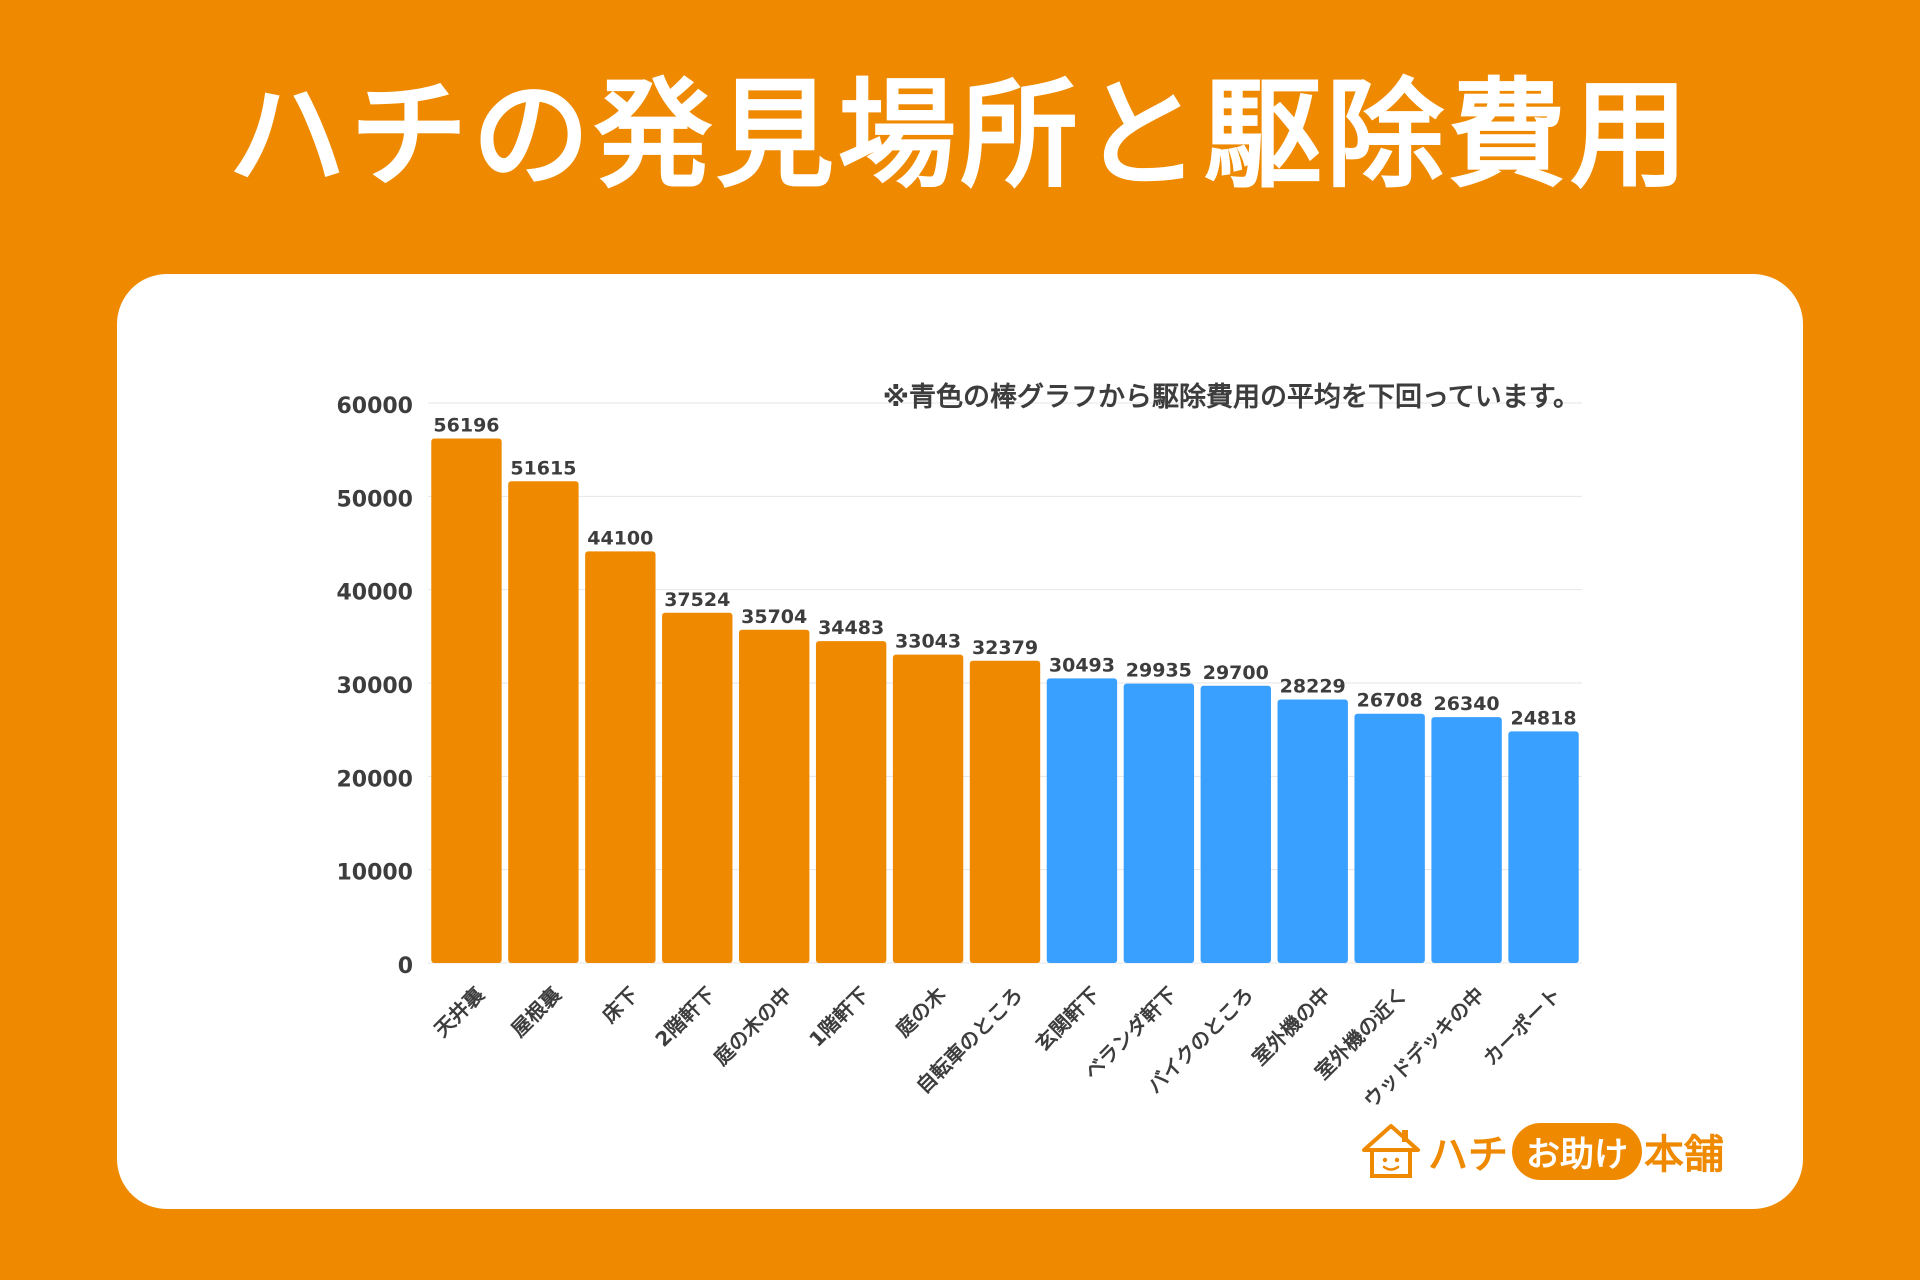 The height and width of the screenshot is (1280, 1920). What do you see at coordinates (619, 1004) in the screenshot?
I see `x-tick-label: 床下` at bounding box center [619, 1004].